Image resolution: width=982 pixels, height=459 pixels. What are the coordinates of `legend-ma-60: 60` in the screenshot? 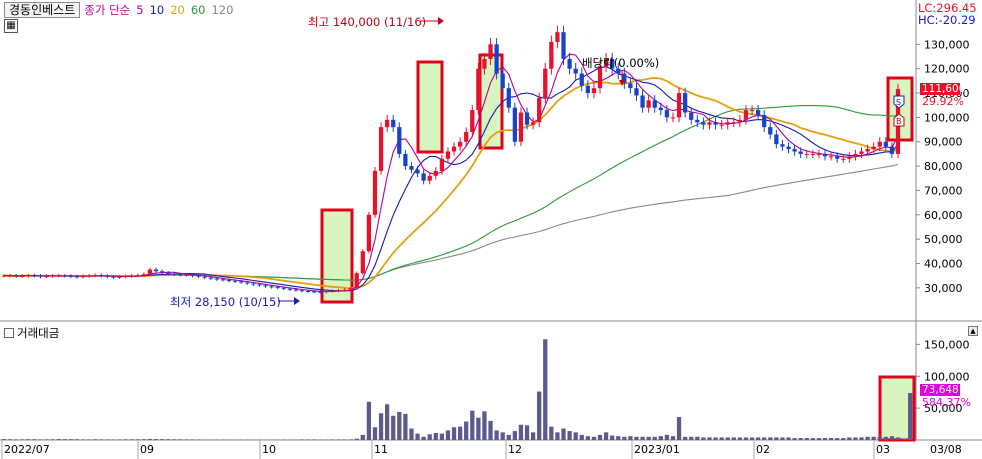 It's located at (198, 10).